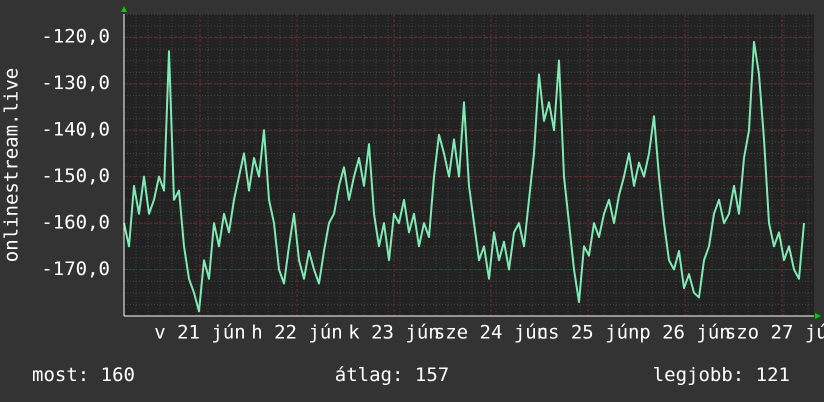 This screenshot has width=824, height=402. Describe the element at coordinates (75, 223) in the screenshot. I see `y-tick-label: -160,0` at that location.